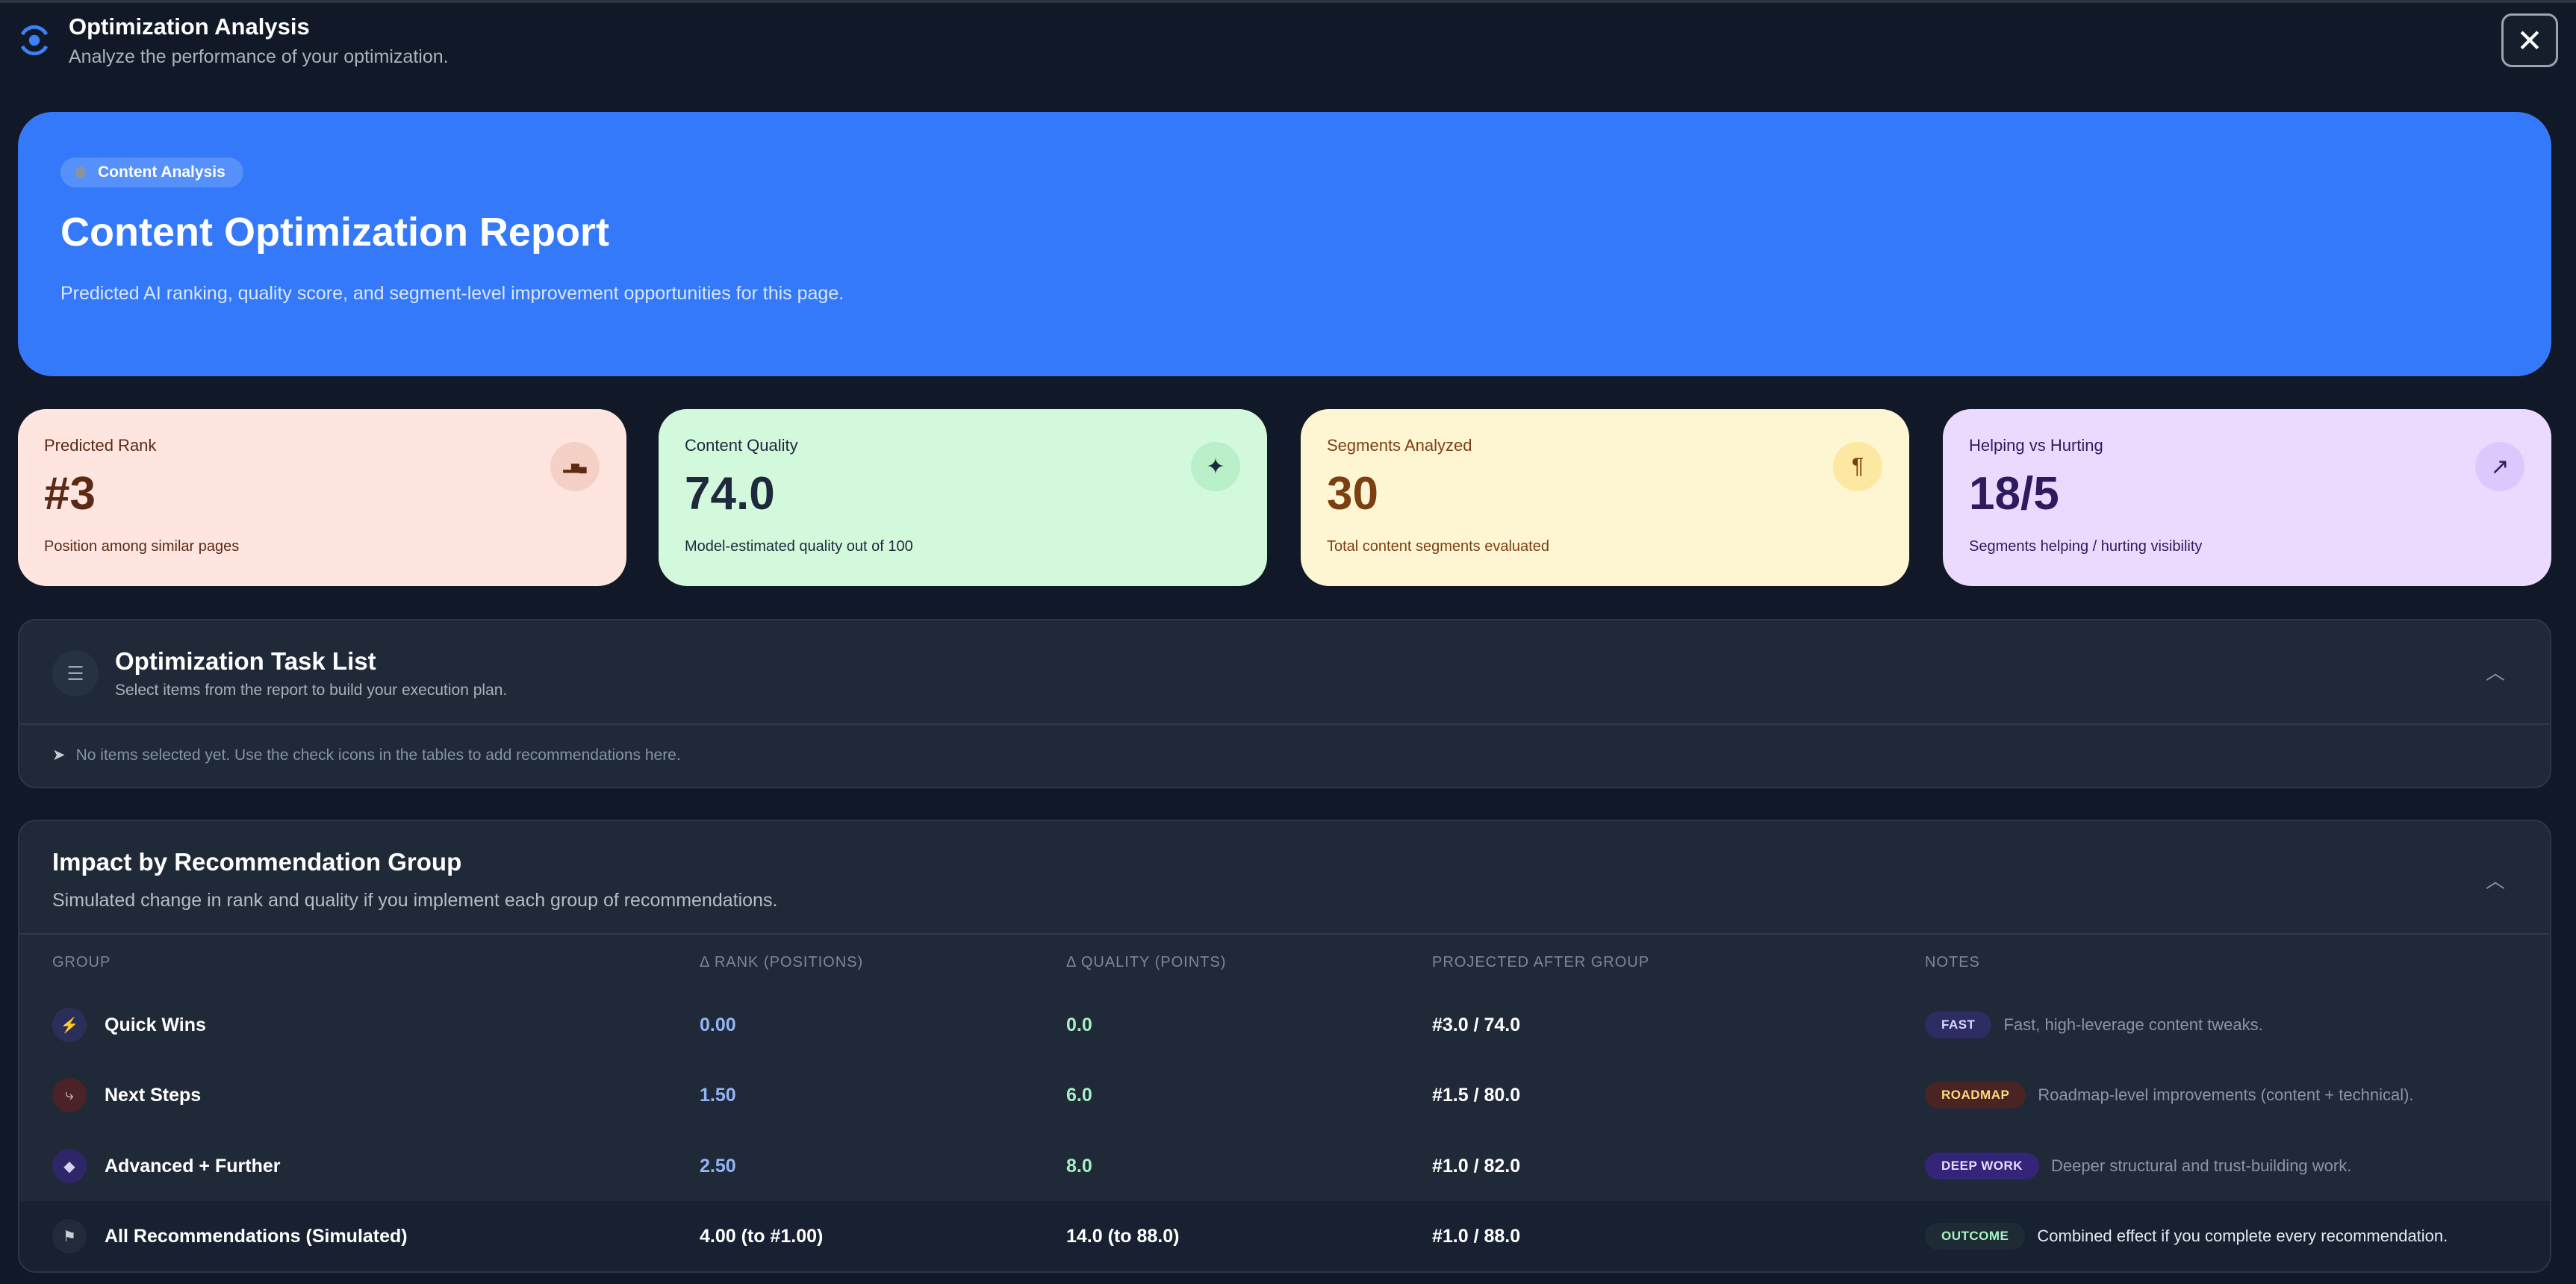 This screenshot has height=1284, width=2576. What do you see at coordinates (69, 1236) in the screenshot?
I see `flag-icon: ⚑` at bounding box center [69, 1236].